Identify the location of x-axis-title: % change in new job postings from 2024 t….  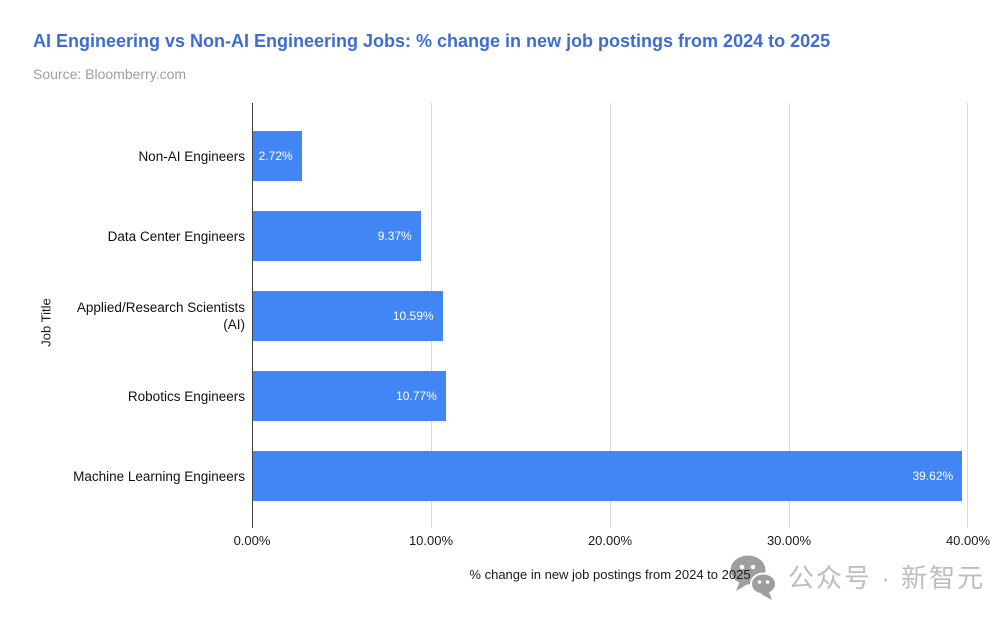
(610, 574).